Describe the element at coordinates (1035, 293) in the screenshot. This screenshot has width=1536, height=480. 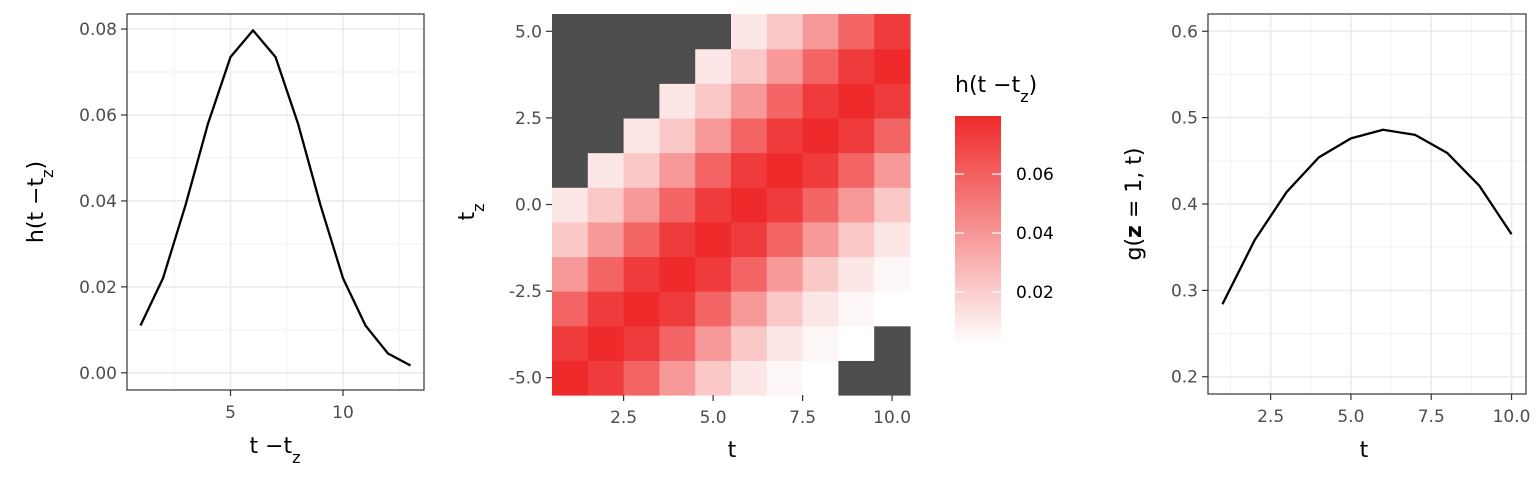
I see `legend-tick-label: 0.02` at that location.